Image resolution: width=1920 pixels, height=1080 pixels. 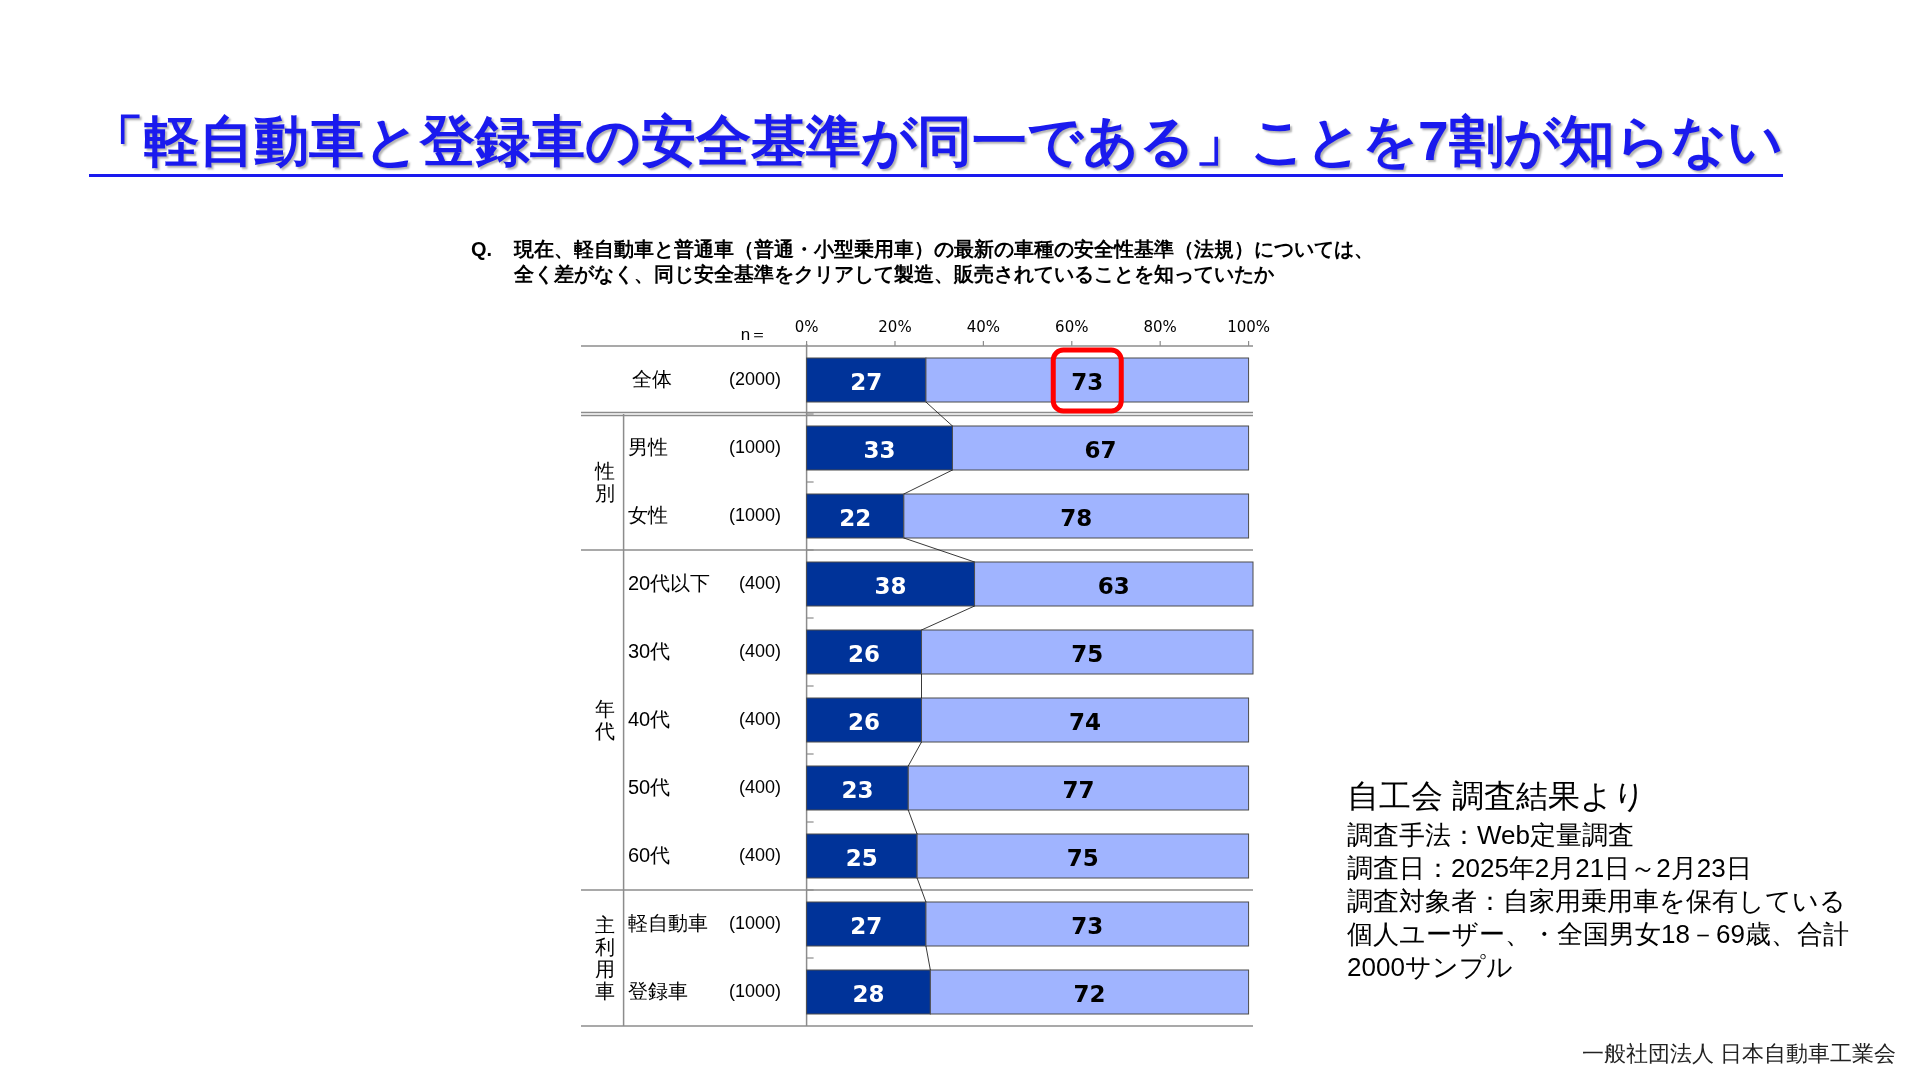 What do you see at coordinates (1491, 835) in the screenshot?
I see `annotation: 調査手法：Web定量調査` at bounding box center [1491, 835].